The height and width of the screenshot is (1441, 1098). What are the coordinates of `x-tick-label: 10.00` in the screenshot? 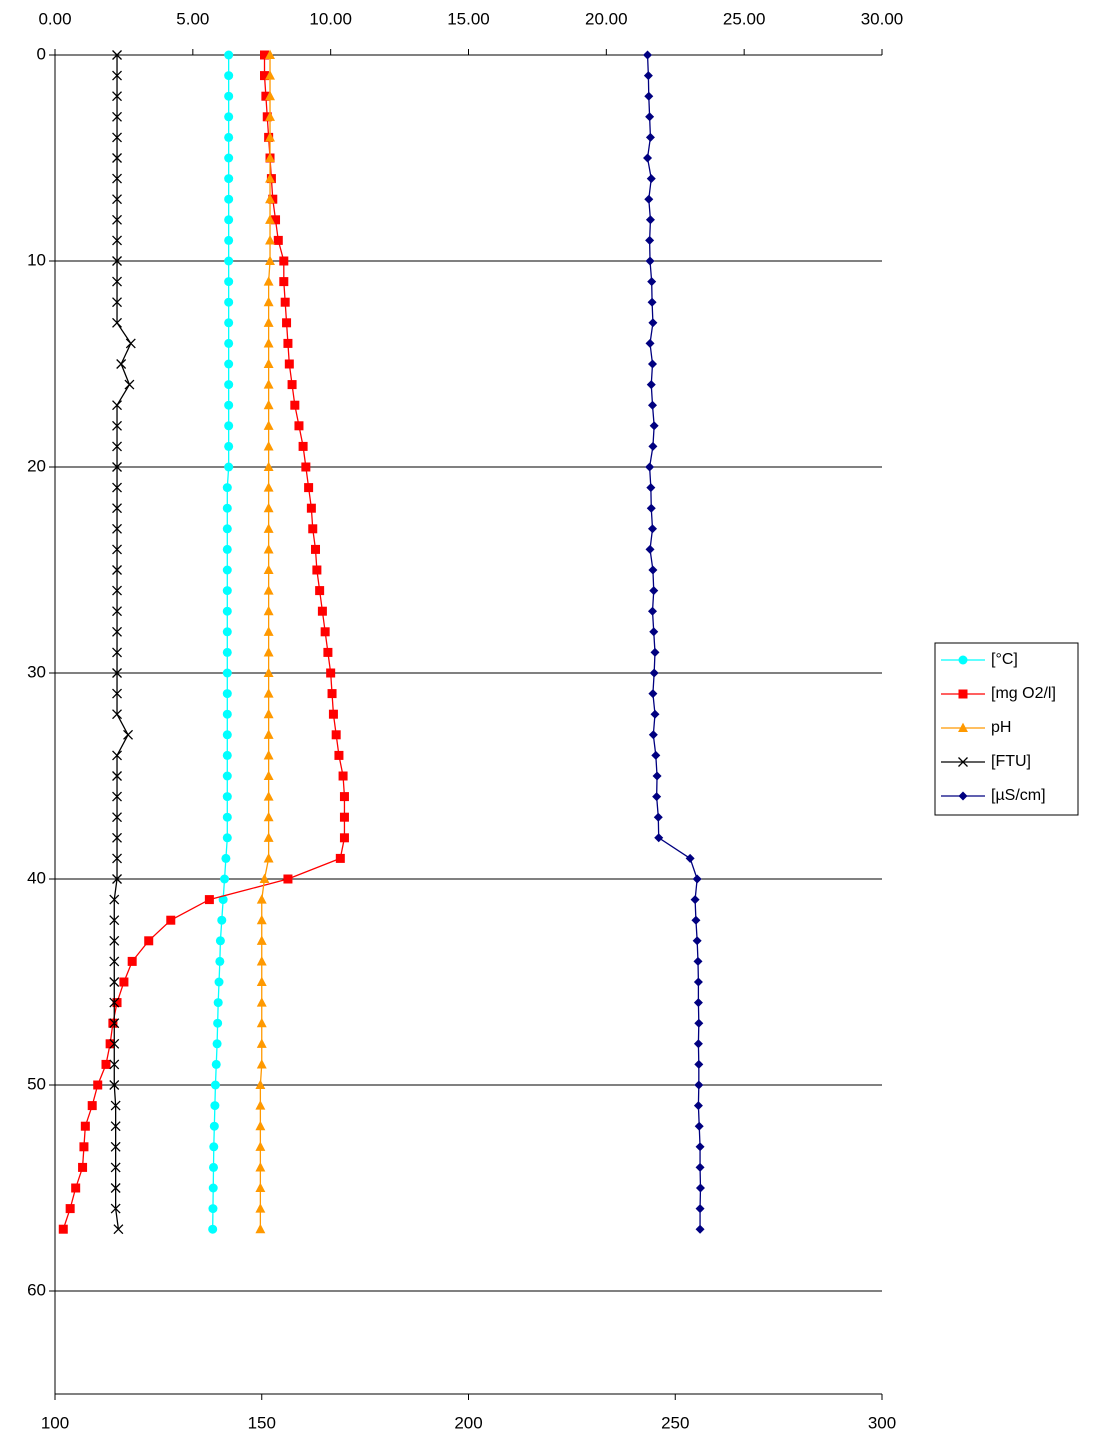 It's located at (330, 18).